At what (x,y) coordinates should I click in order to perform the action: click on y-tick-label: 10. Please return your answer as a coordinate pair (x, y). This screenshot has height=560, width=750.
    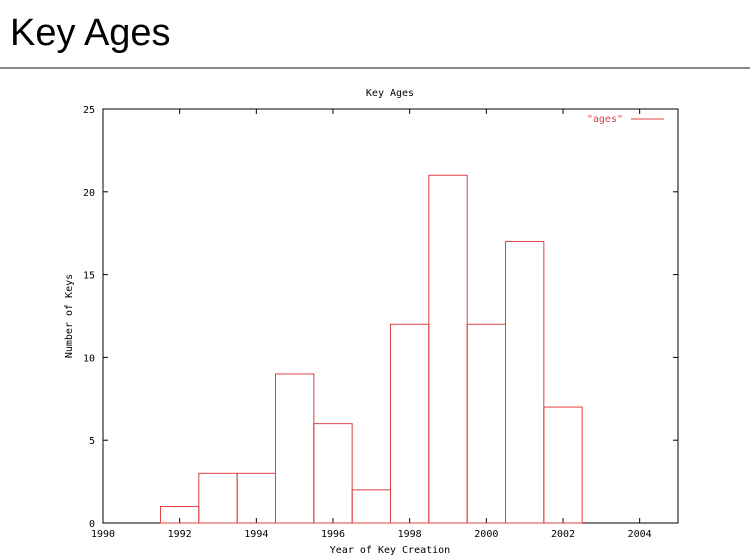
    Looking at the image, I should click on (89, 358).